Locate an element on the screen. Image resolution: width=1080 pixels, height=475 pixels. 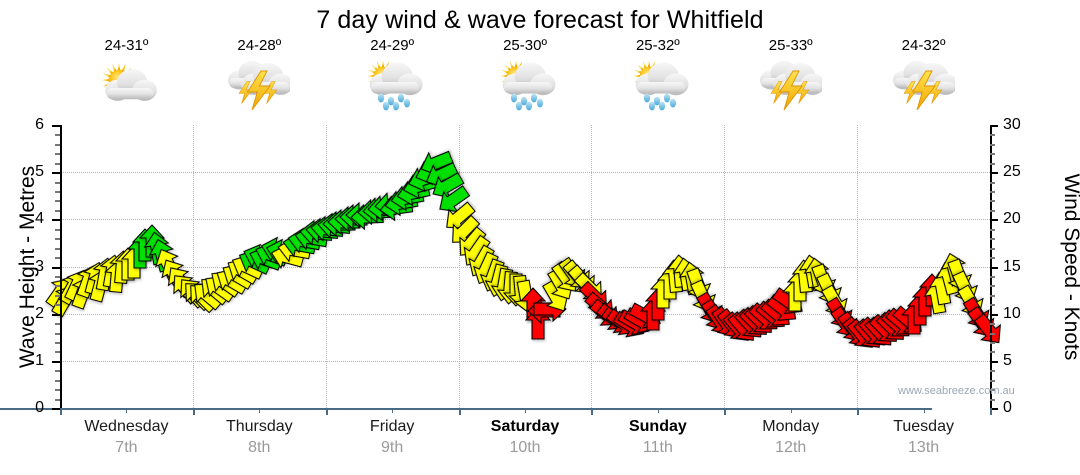
day-date: 7th is located at coordinates (126, 447).